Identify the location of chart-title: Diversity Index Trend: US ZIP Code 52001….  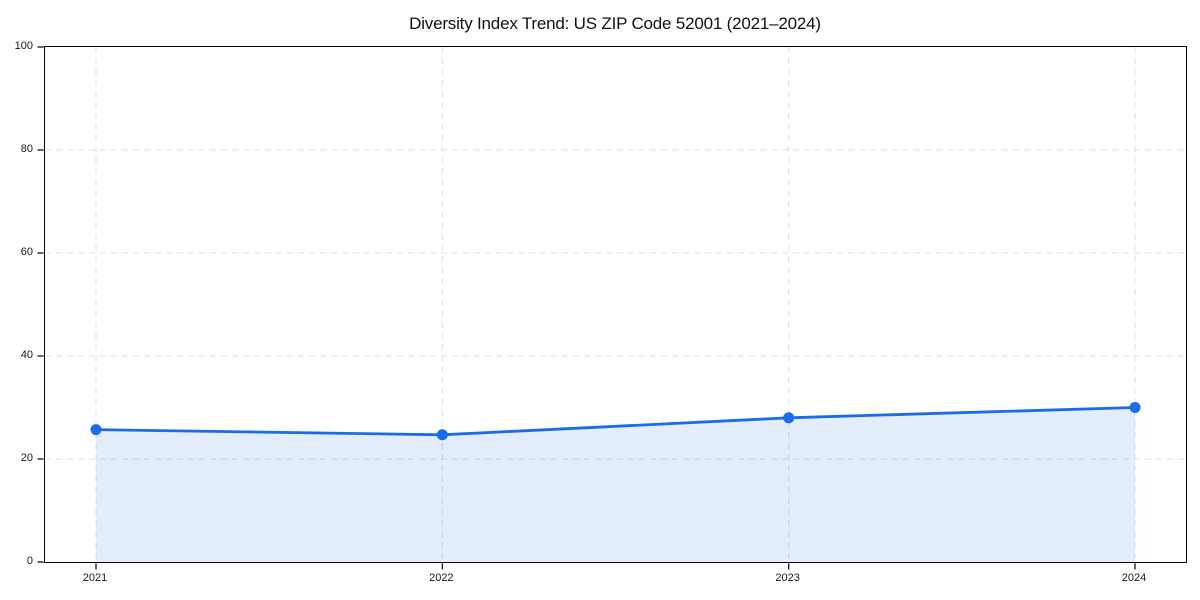
(615, 23).